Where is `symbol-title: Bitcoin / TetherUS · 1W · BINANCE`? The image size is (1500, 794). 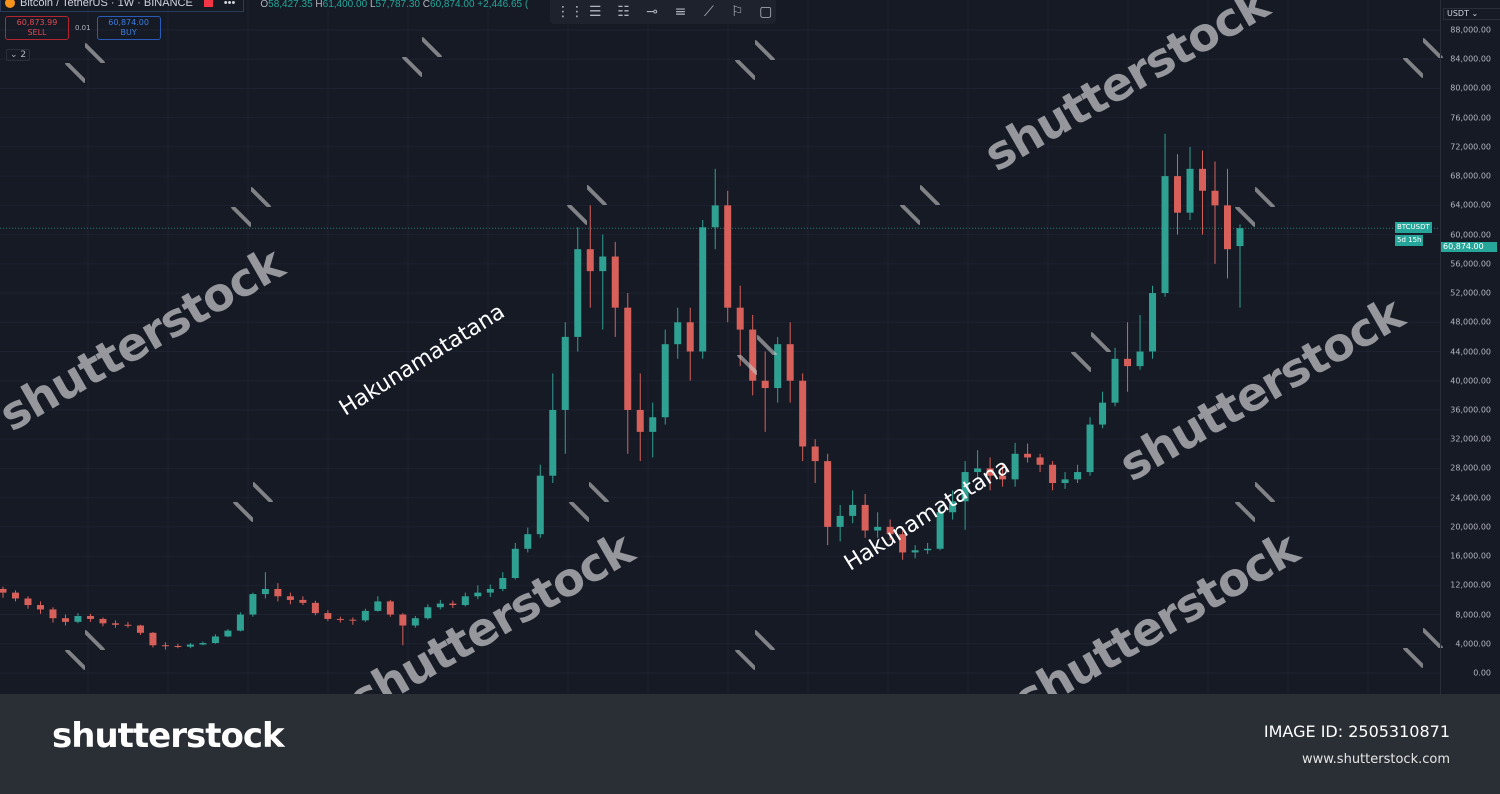 symbol-title: Bitcoin / TetherUS · 1W · BINANCE is located at coordinates (106, 4).